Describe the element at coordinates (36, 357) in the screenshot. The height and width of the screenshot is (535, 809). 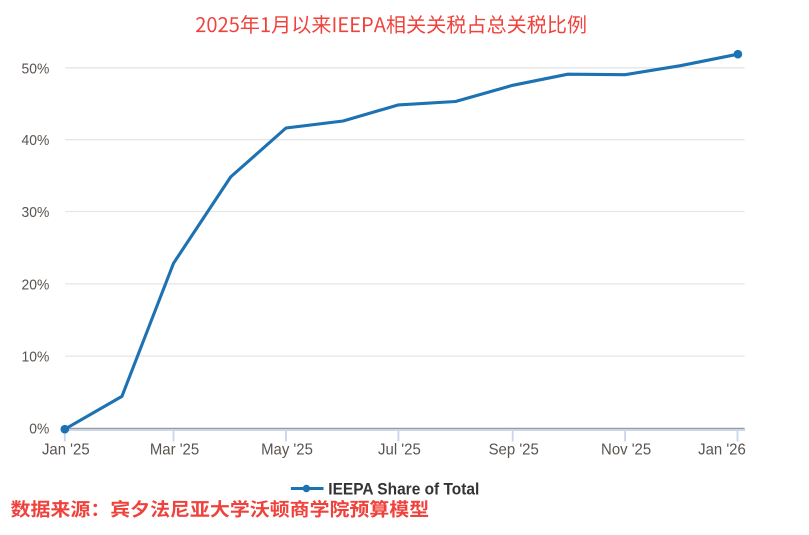
I see `svg-text: 10%` at that location.